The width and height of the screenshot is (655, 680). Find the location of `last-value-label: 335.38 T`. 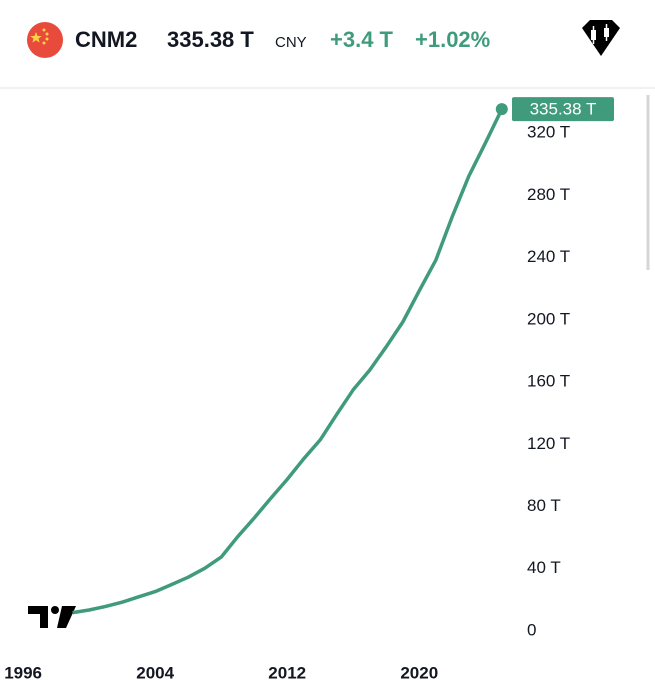

last-value-label: 335.38 T is located at coordinates (563, 109).